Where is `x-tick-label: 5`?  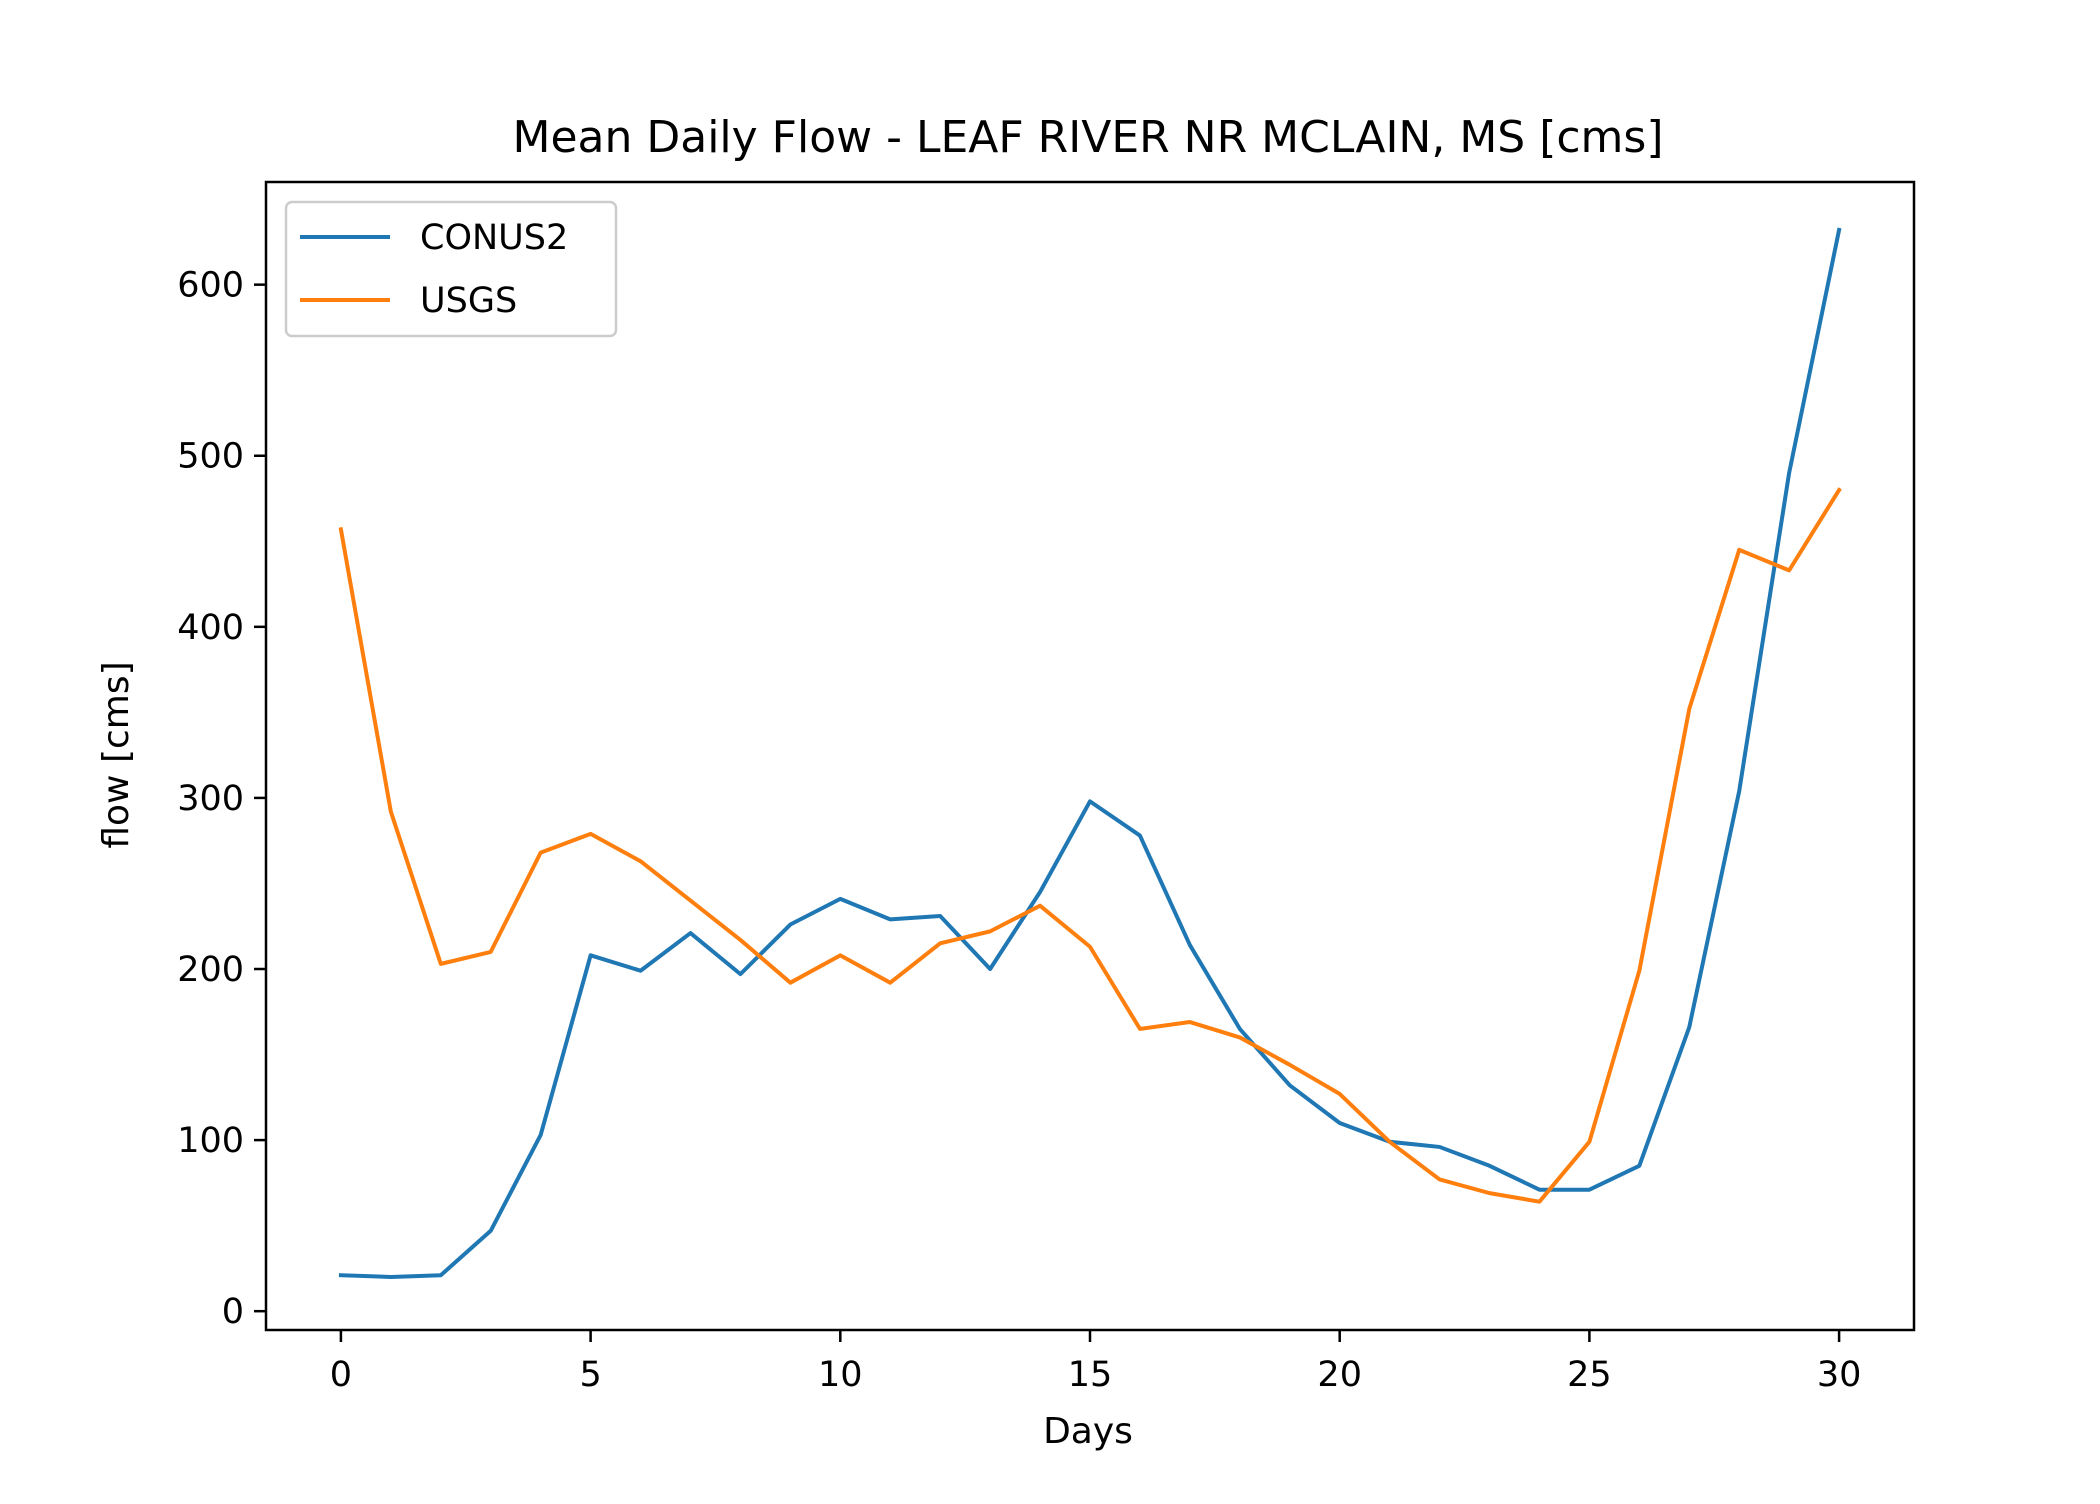 x-tick-label: 5 is located at coordinates (590, 1375).